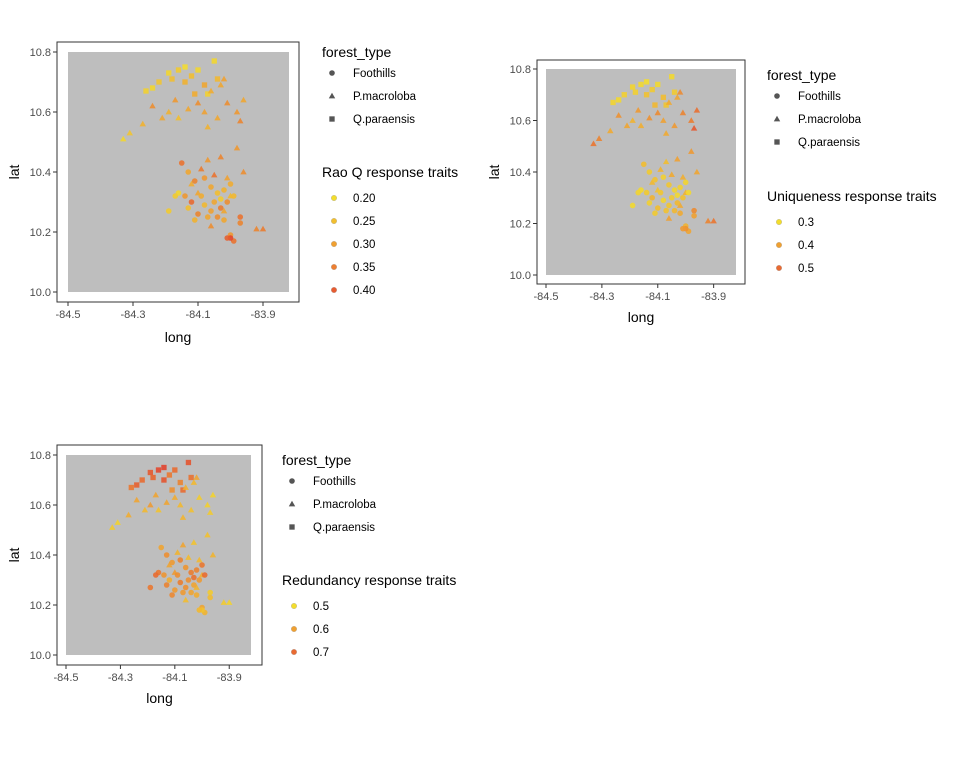  Describe the element at coordinates (369, 580) in the screenshot. I see `color-legend-title: Redundancy response traits` at that location.